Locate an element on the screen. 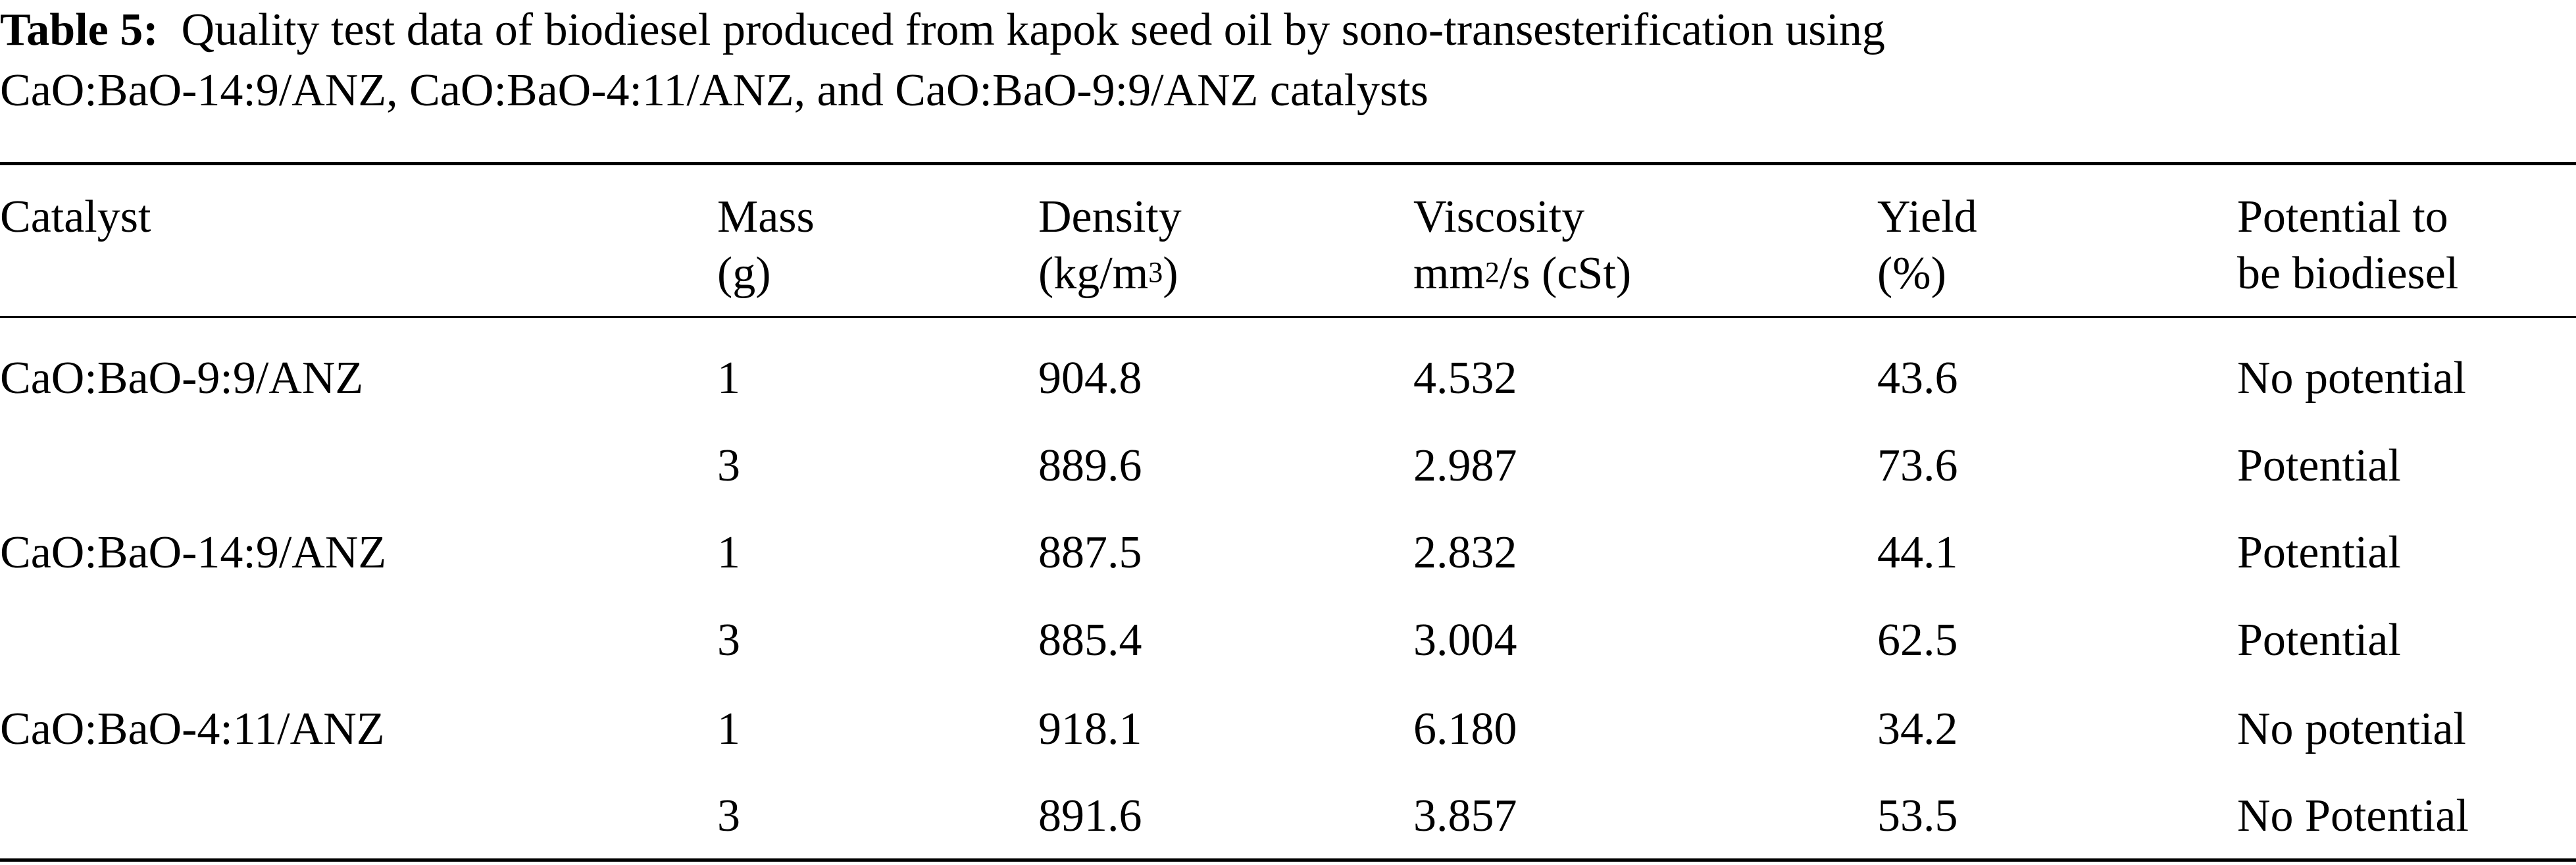 The height and width of the screenshot is (865, 2576). header-rule is located at coordinates (1288, 317).